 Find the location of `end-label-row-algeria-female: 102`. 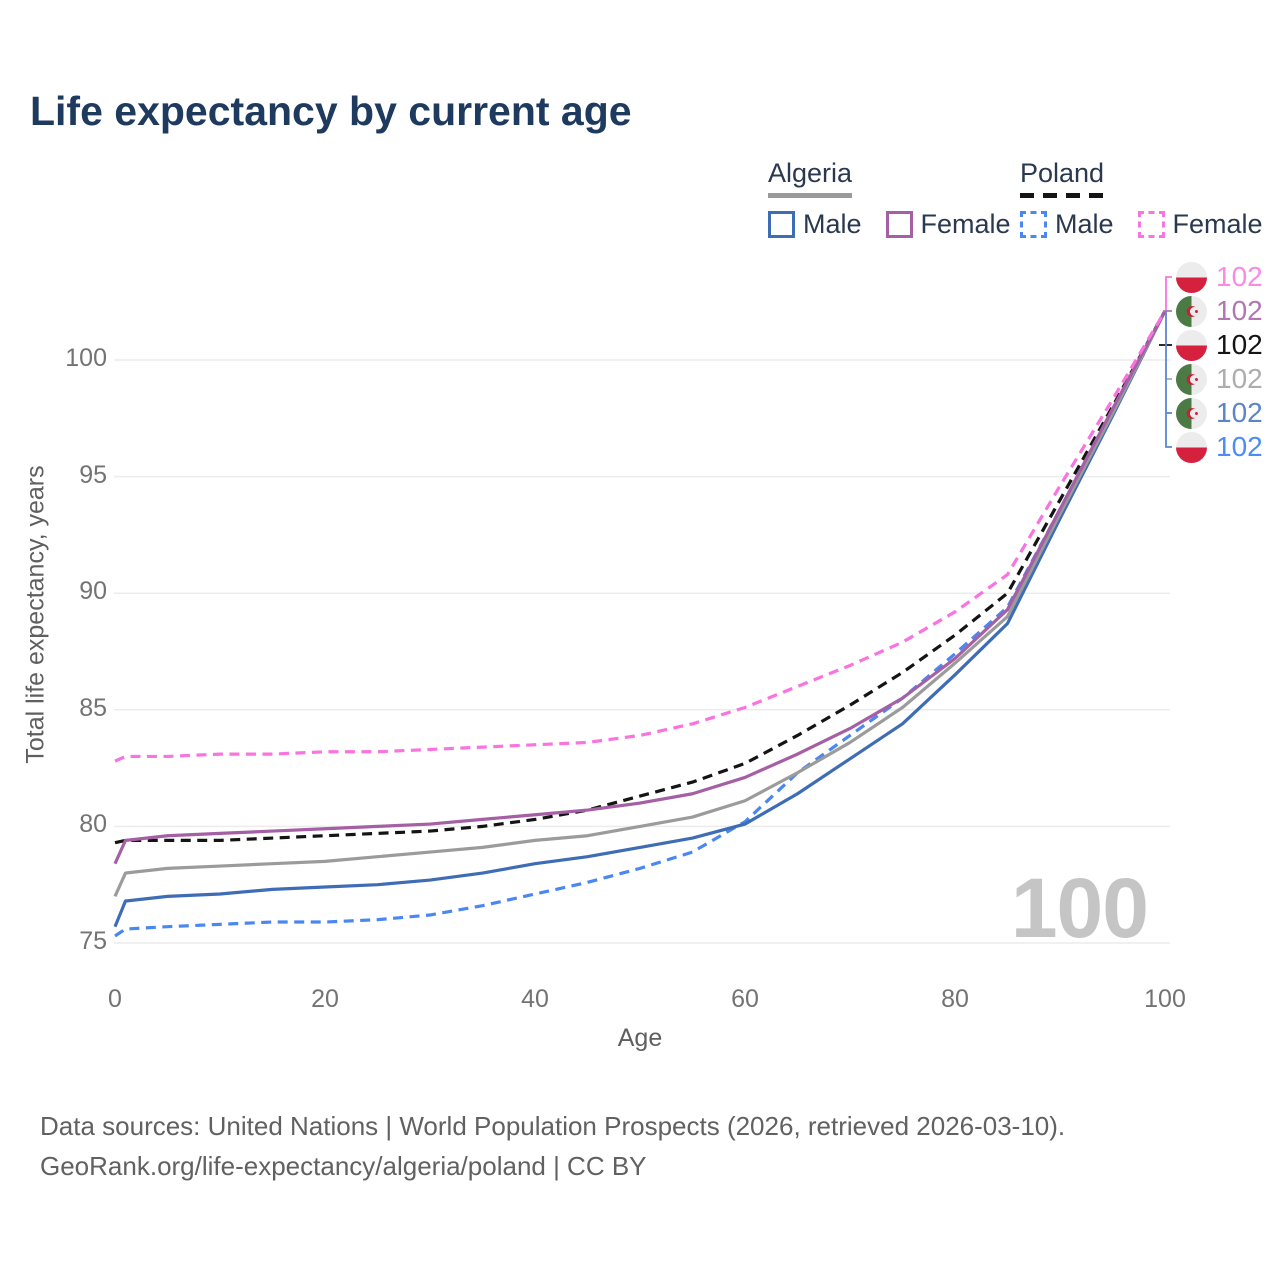

end-label-row-algeria-female: 102 is located at coordinates (1219, 311).